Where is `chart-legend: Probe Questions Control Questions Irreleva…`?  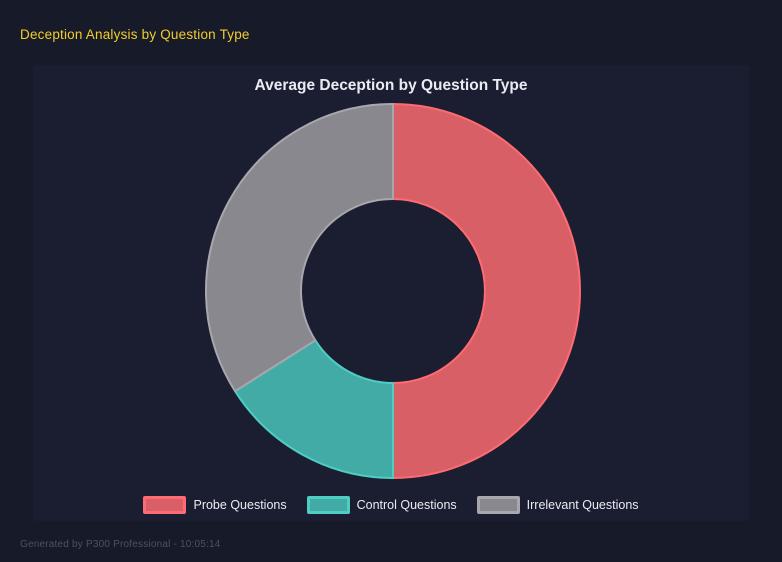 chart-legend: Probe Questions Control Questions Irreleva… is located at coordinates (391, 505).